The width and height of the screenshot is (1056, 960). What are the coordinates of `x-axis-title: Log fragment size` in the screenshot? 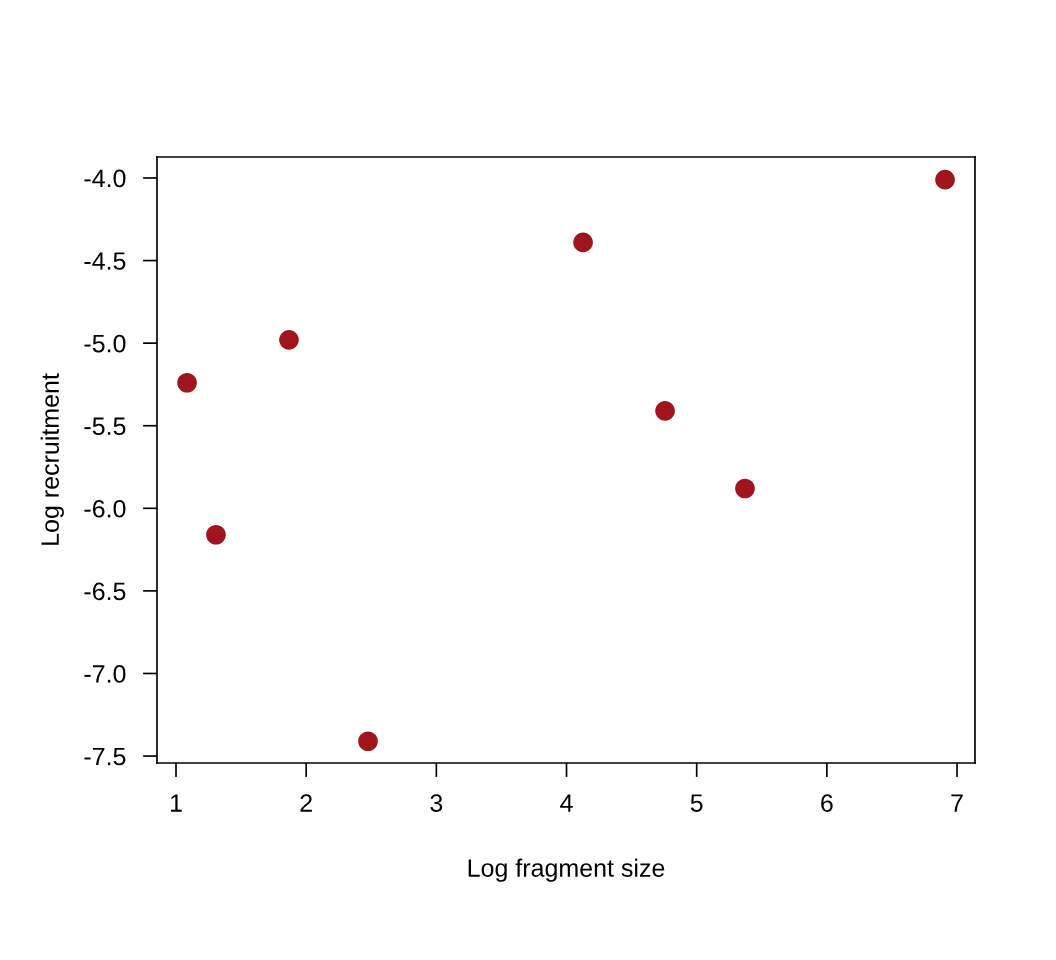 It's located at (566, 870).